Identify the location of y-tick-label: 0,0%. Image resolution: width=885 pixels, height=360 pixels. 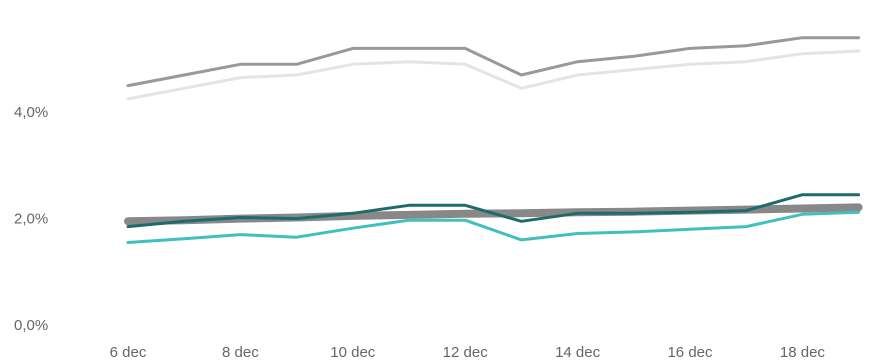
(31, 325).